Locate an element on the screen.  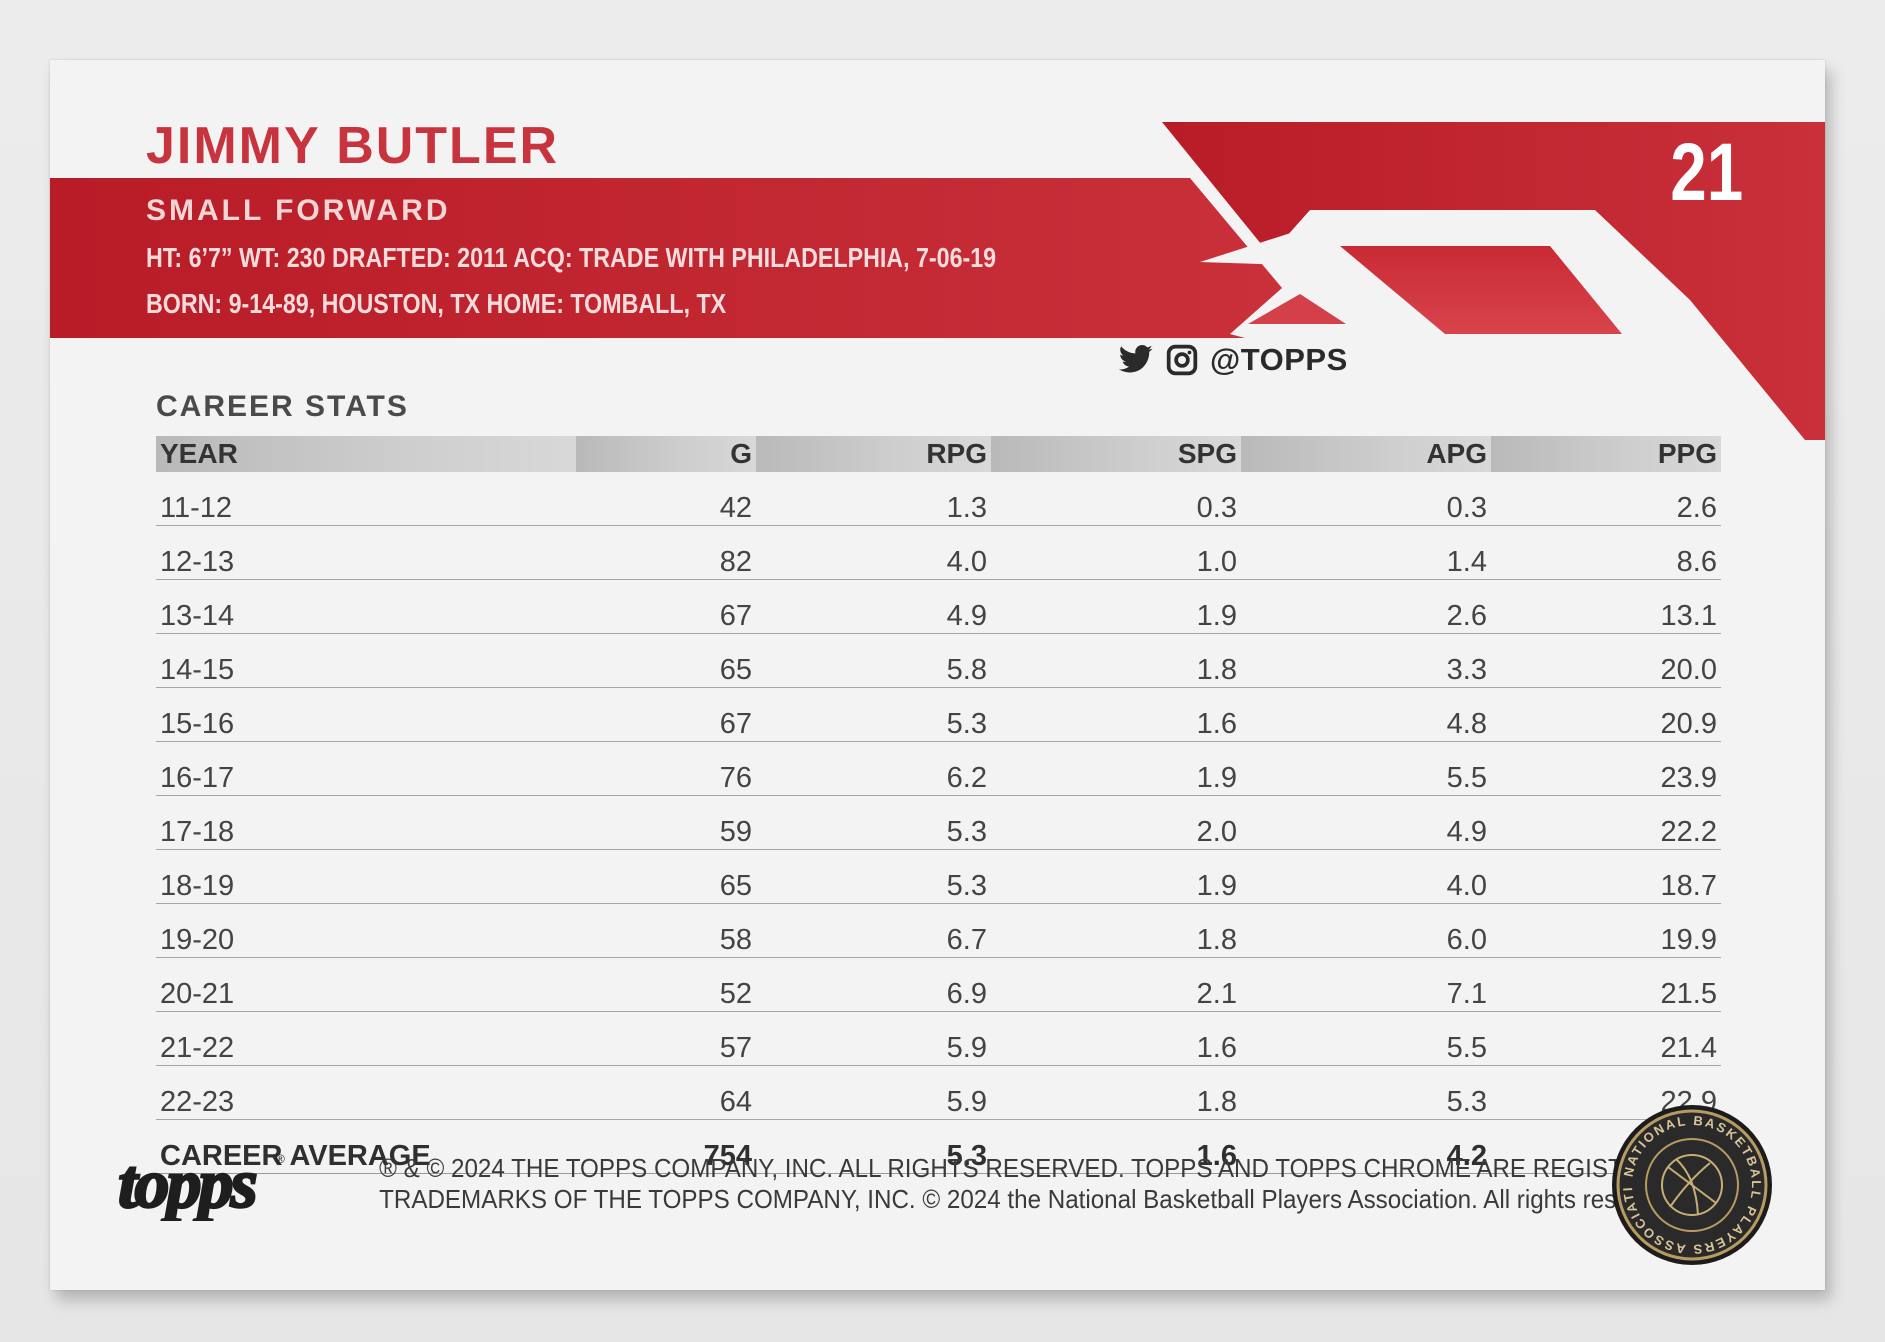
cell-apg: 3.3 is located at coordinates (1366, 660).